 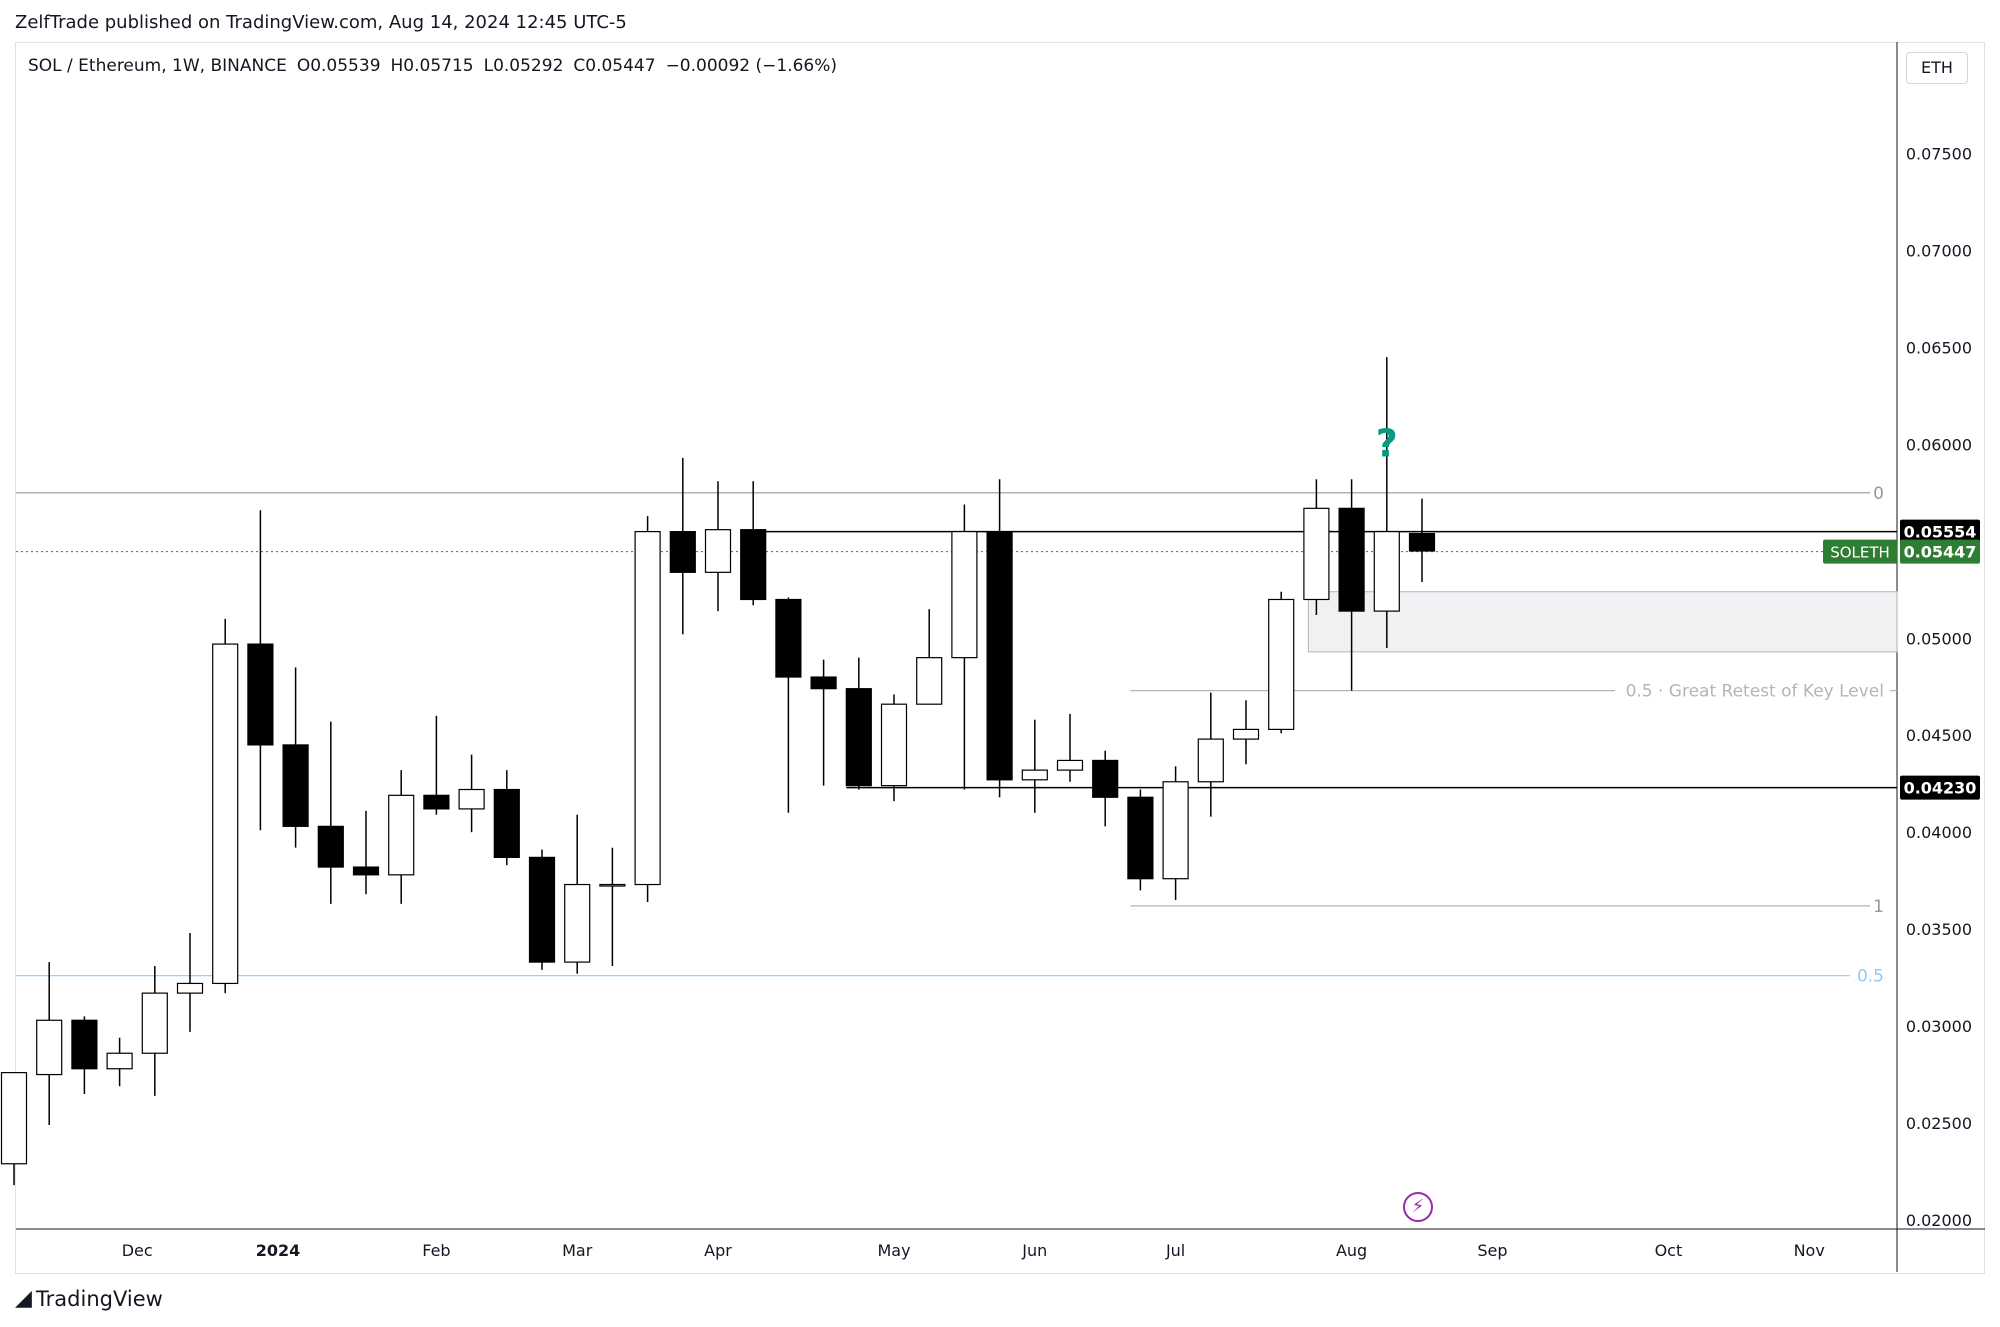 What do you see at coordinates (1809, 1250) in the screenshot?
I see `x-tick-label: Nov` at bounding box center [1809, 1250].